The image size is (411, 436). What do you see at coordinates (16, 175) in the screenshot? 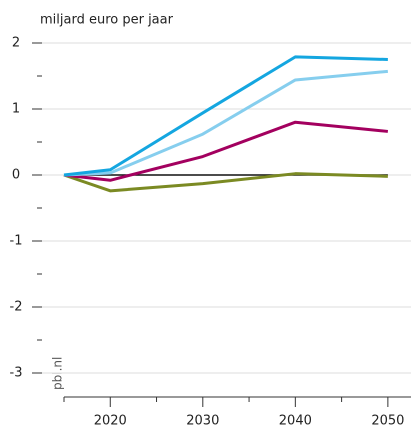
I see `y-tick-label: 0` at bounding box center [16, 175].